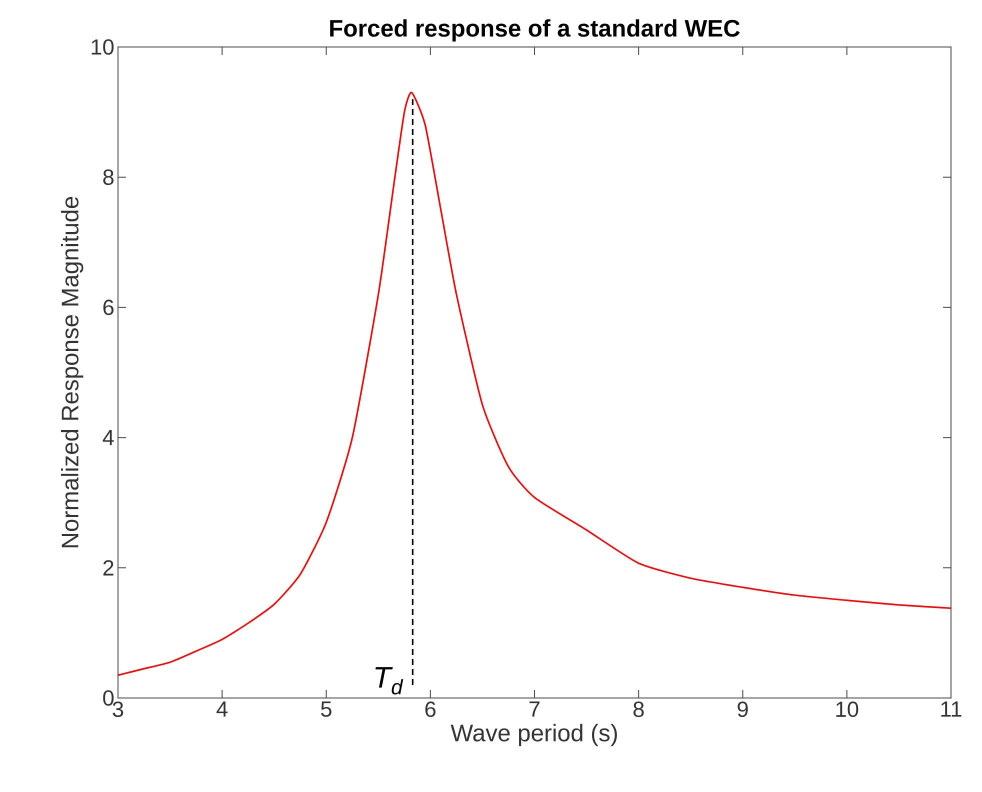  I want to click on x-tick-label: 5, so click(326, 709).